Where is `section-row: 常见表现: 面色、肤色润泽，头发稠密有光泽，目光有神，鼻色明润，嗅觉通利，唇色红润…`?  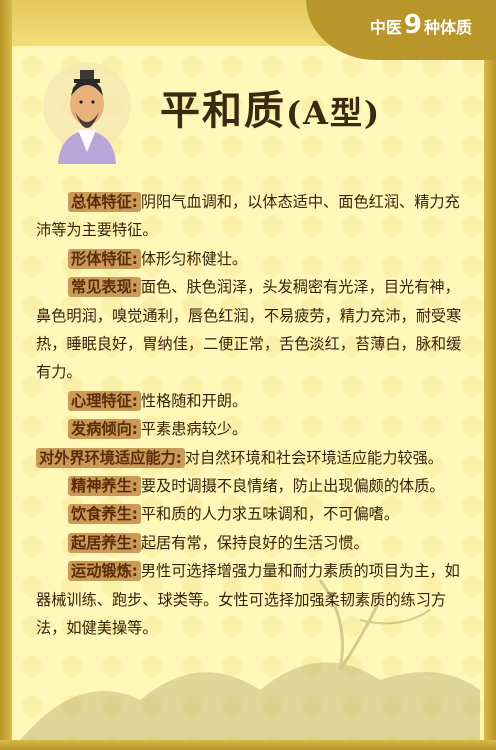 section-row: 常见表现: 面色、肤色润泽，头发稠密有光泽，目光有神，鼻色明润，嗅觉通利，唇色红润… is located at coordinates (250, 330).